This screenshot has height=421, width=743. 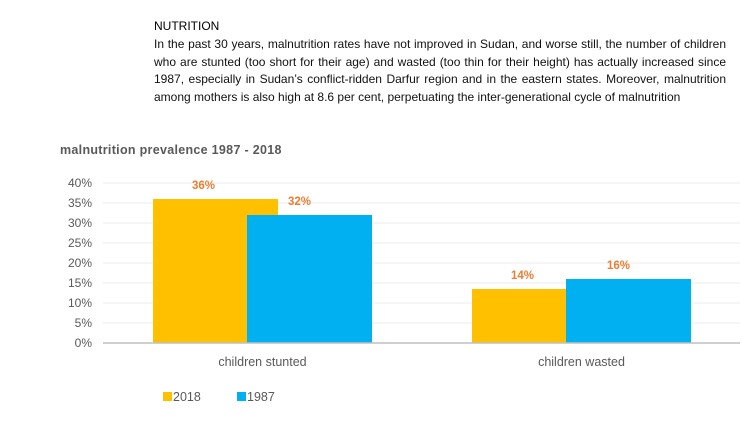 I want to click on data-label: 14%, so click(x=522, y=276).